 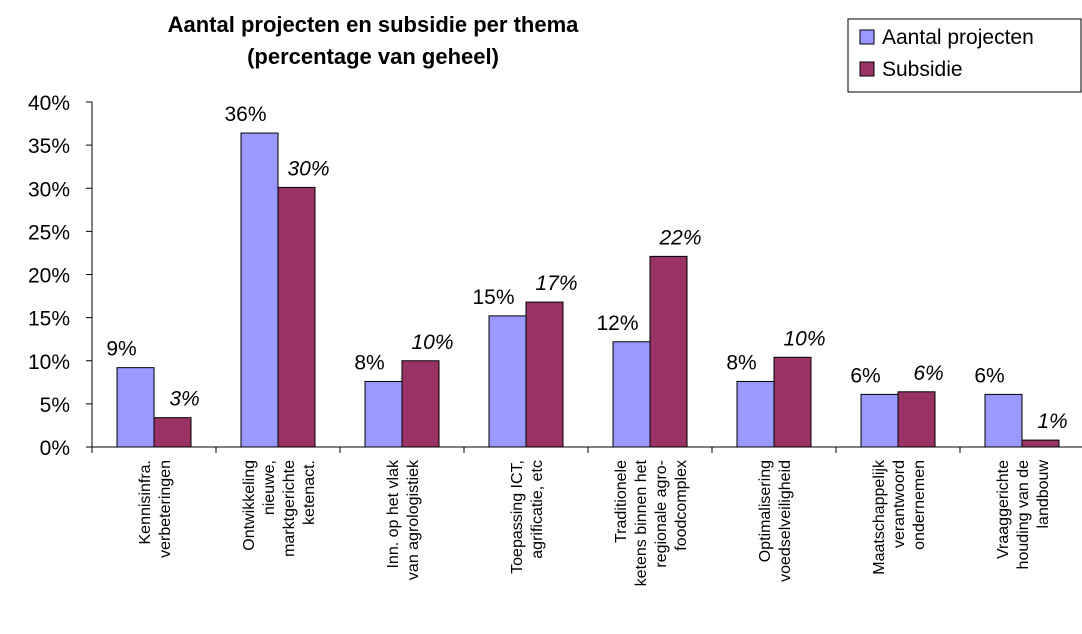 I want to click on x-tick-label: van agrologistiek, so click(x=413, y=519).